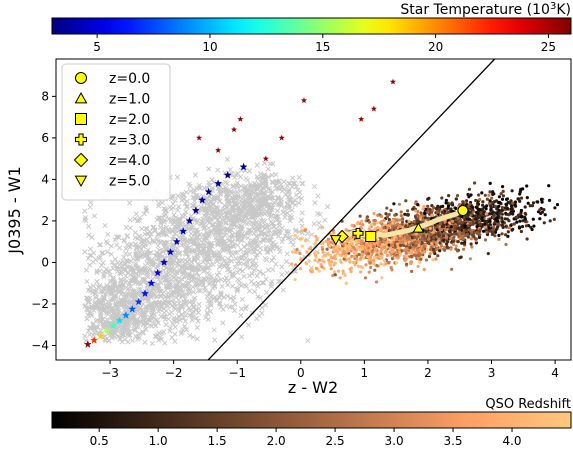 The image size is (573, 452). I want to click on red-star, so click(361, 119).